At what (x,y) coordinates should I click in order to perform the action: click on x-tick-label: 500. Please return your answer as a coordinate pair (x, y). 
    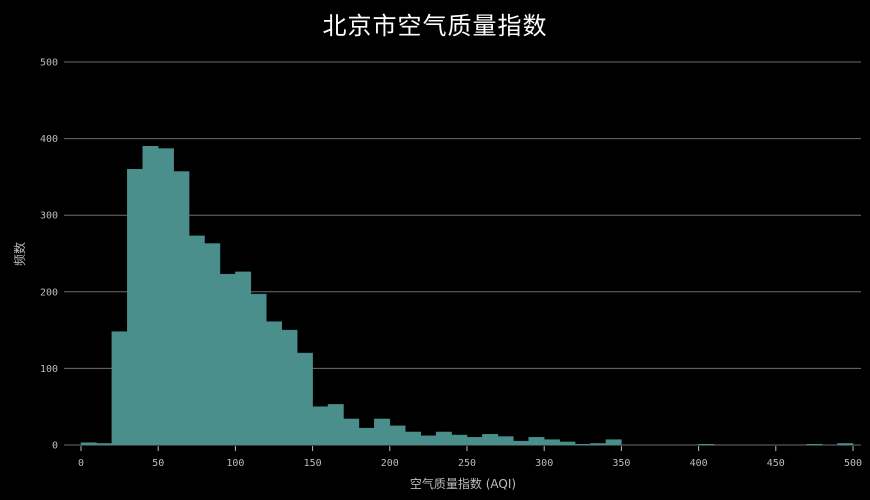
    Looking at the image, I should click on (853, 463).